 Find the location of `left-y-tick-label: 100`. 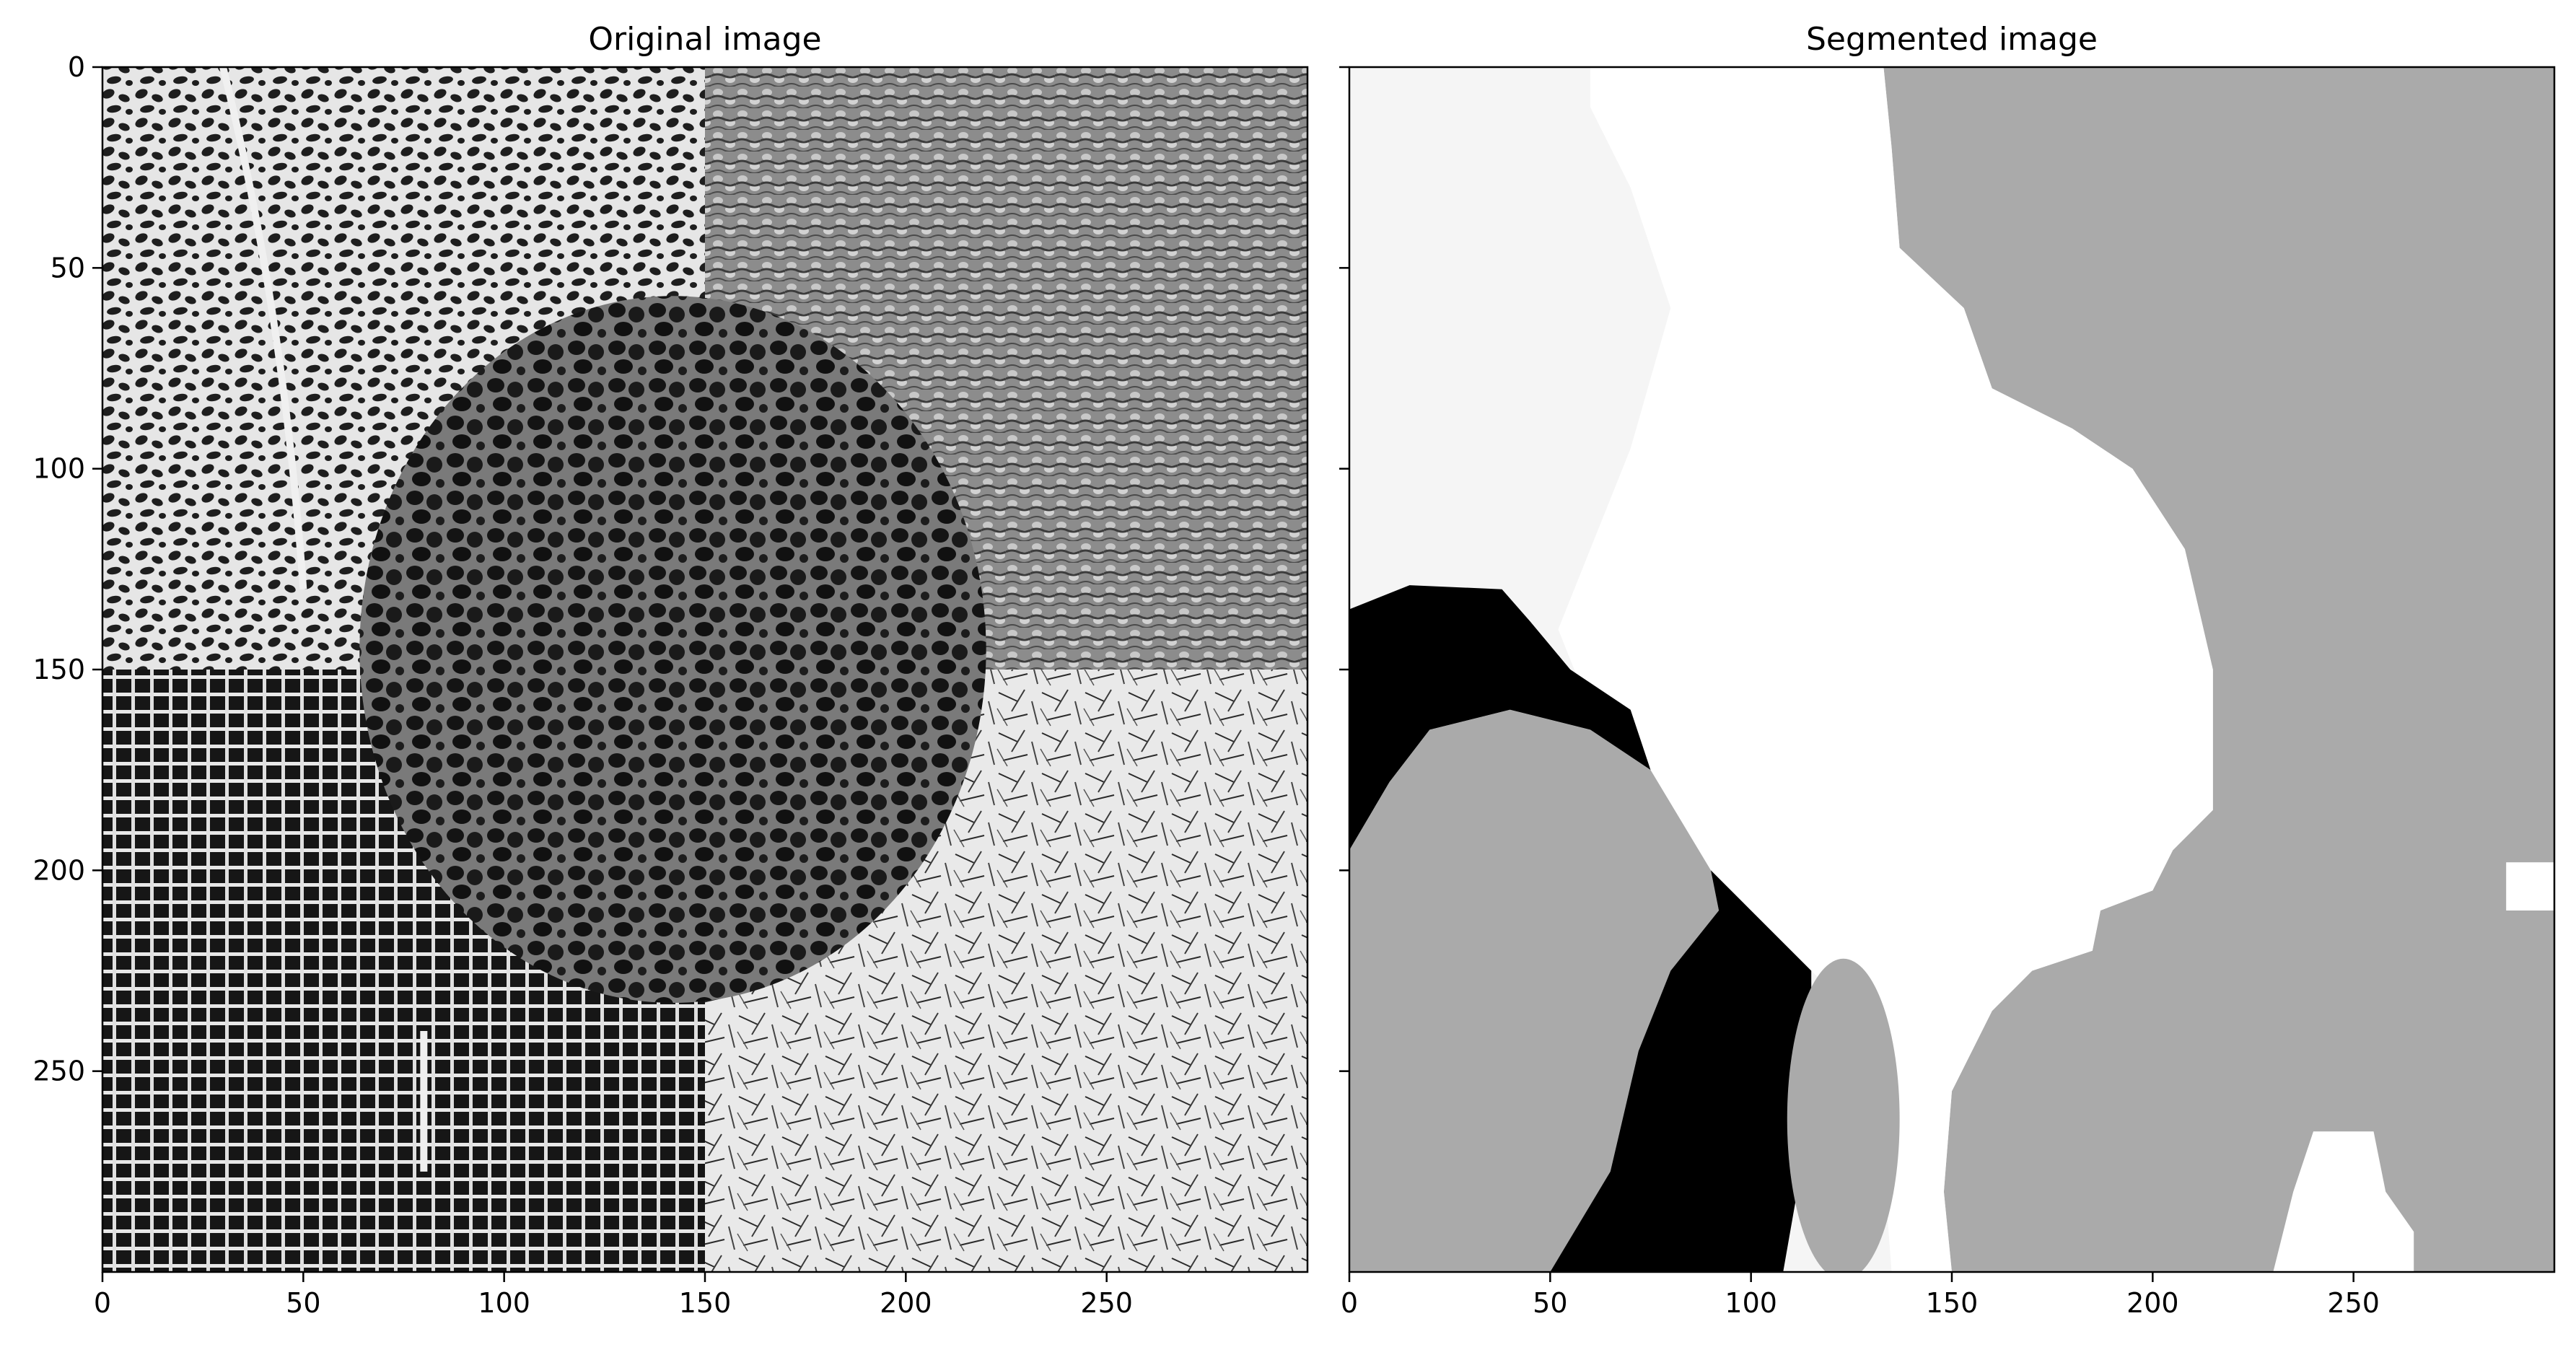

left-y-tick-label: 100 is located at coordinates (58, 469).